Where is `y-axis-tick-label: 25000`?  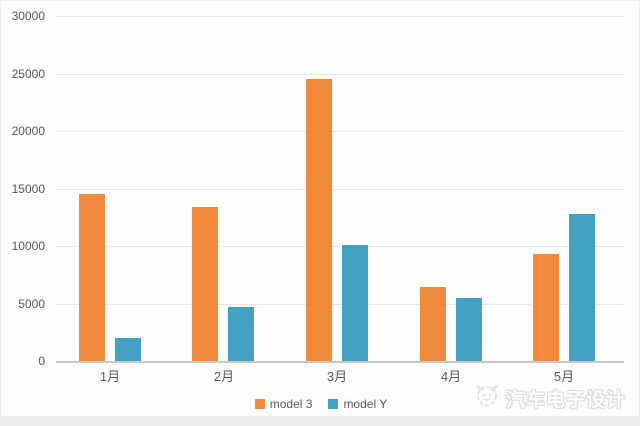 y-axis-tick-label: 25000 is located at coordinates (28, 74).